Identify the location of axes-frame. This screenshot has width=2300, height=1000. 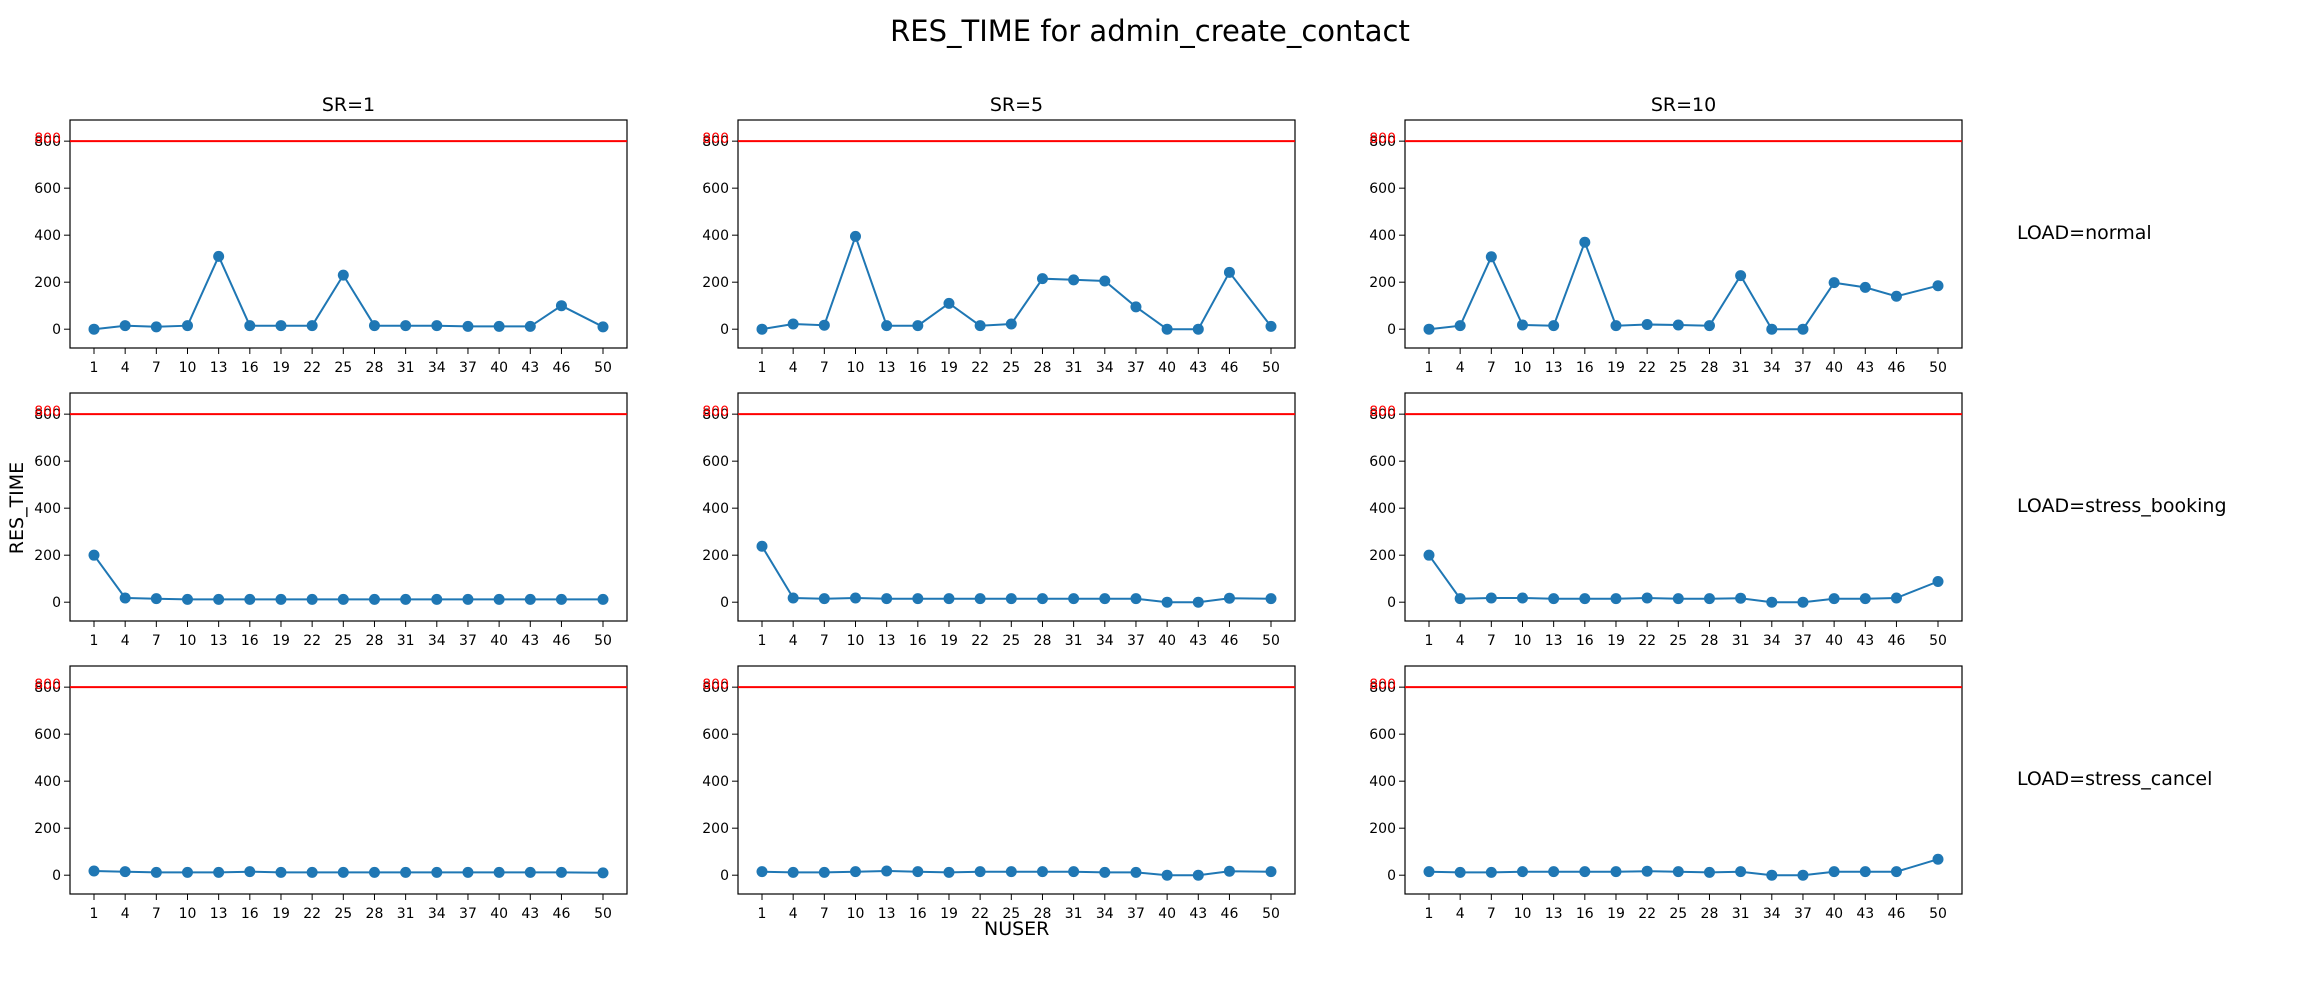
(1683, 507).